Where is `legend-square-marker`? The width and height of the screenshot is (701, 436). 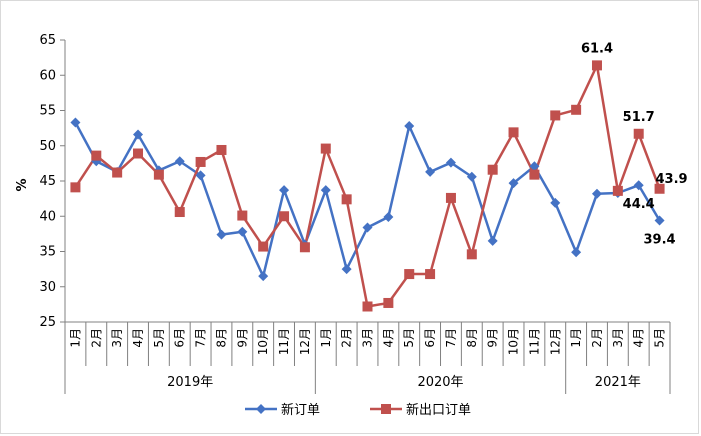 legend-square-marker is located at coordinates (386, 409).